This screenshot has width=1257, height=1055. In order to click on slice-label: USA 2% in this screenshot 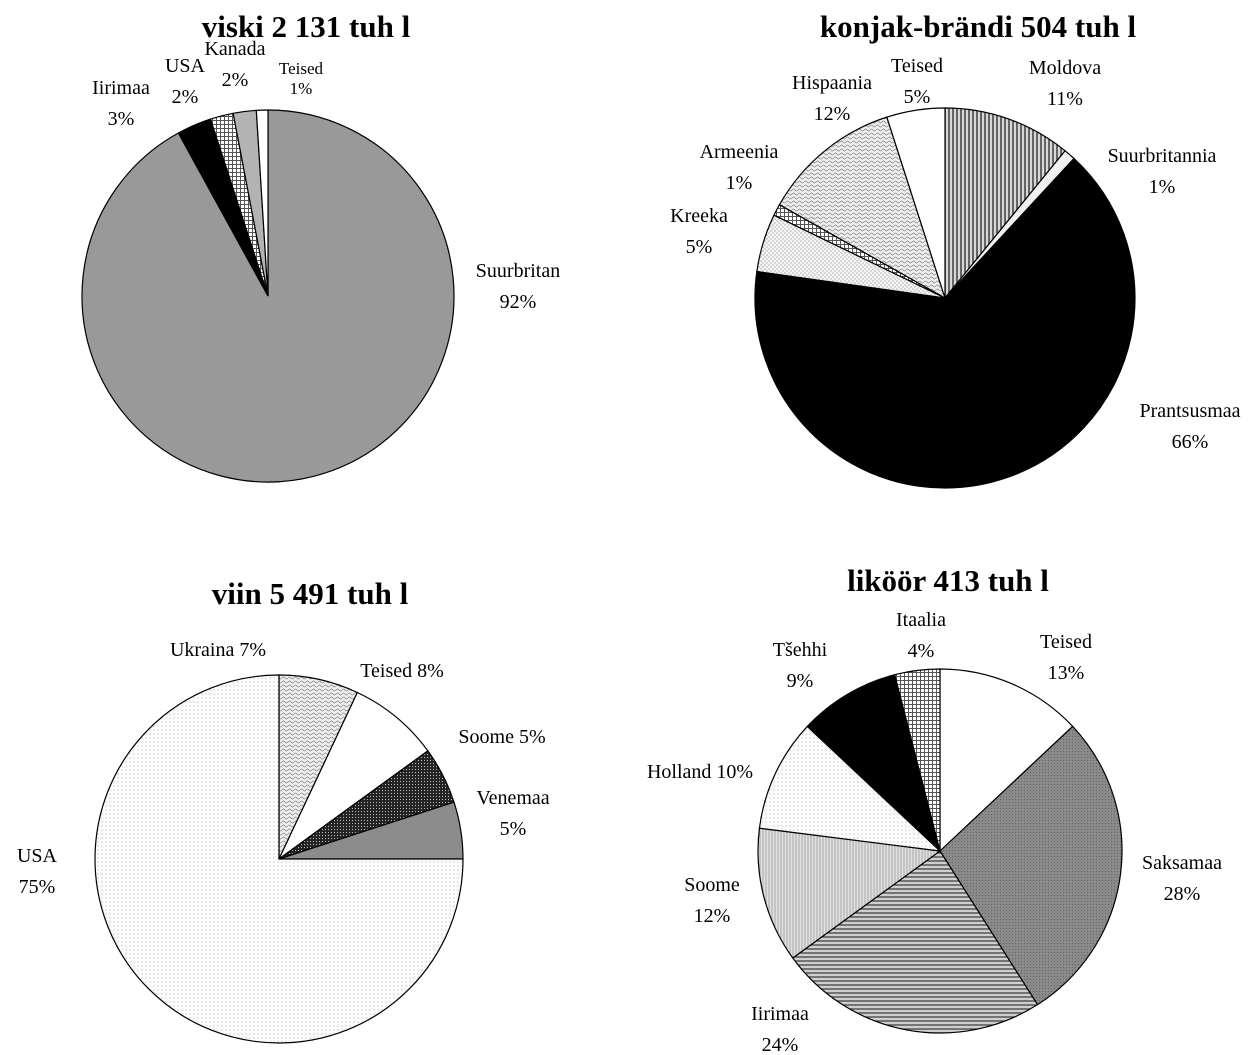, I will do `click(185, 81)`.